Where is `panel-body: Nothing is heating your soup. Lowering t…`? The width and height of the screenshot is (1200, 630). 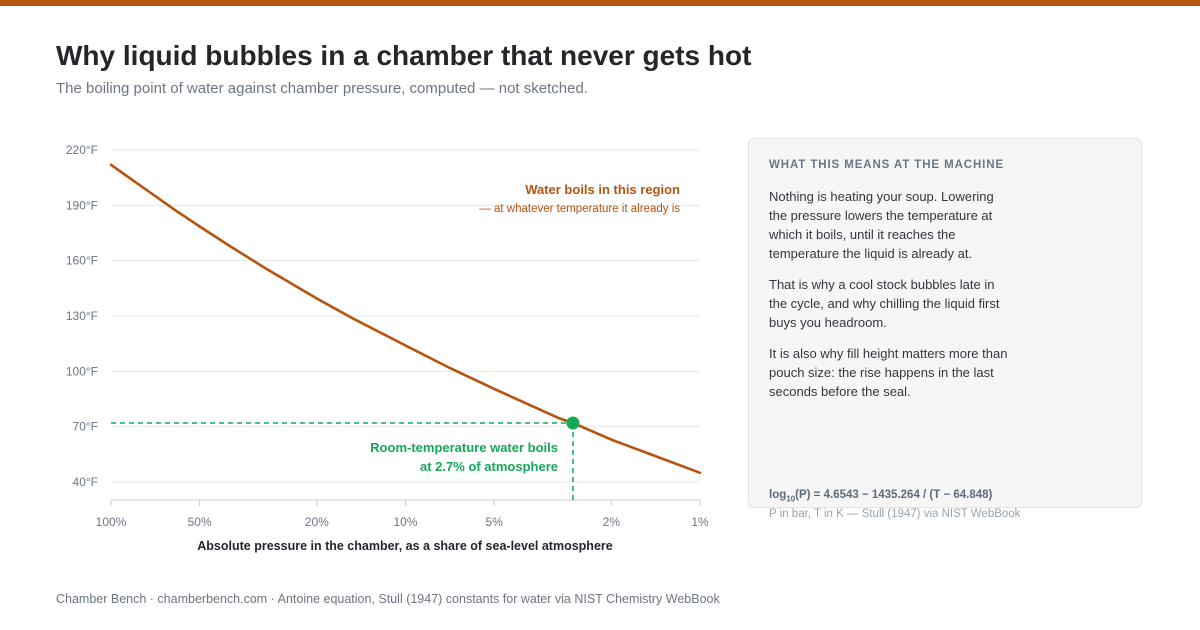
panel-body: Nothing is heating your soup. Lowering t… is located at coordinates (889, 300).